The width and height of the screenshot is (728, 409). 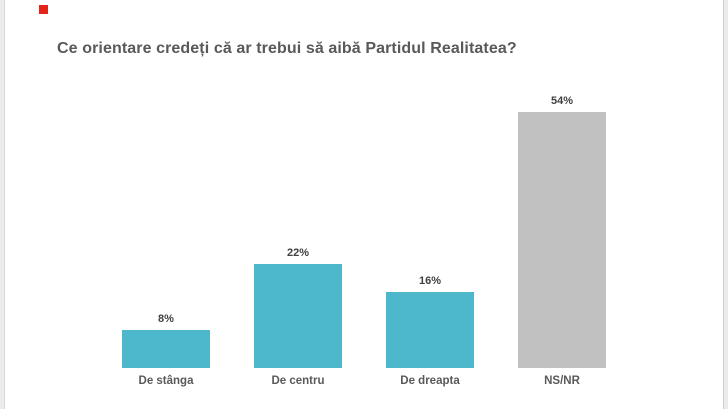 What do you see at coordinates (298, 381) in the screenshot?
I see `category-label: De centru` at bounding box center [298, 381].